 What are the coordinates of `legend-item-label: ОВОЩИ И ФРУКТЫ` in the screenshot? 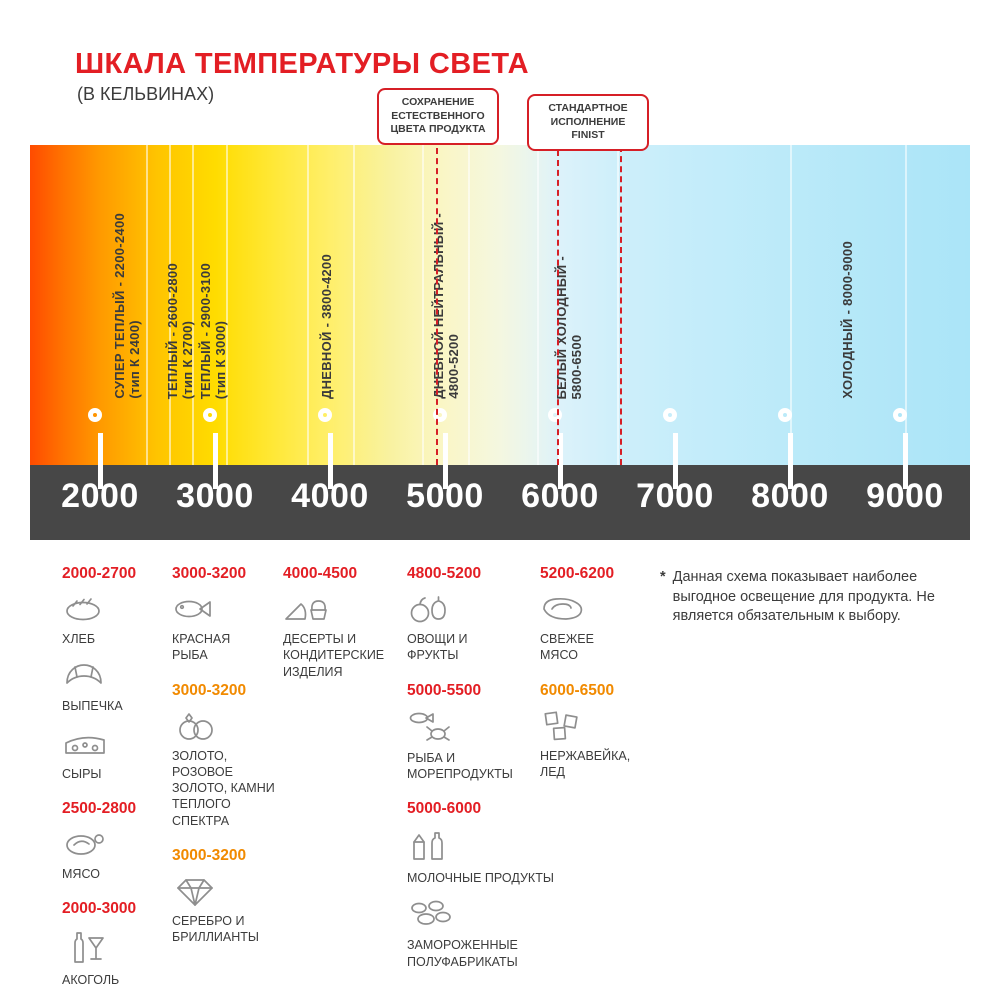 It's located at (437, 647).